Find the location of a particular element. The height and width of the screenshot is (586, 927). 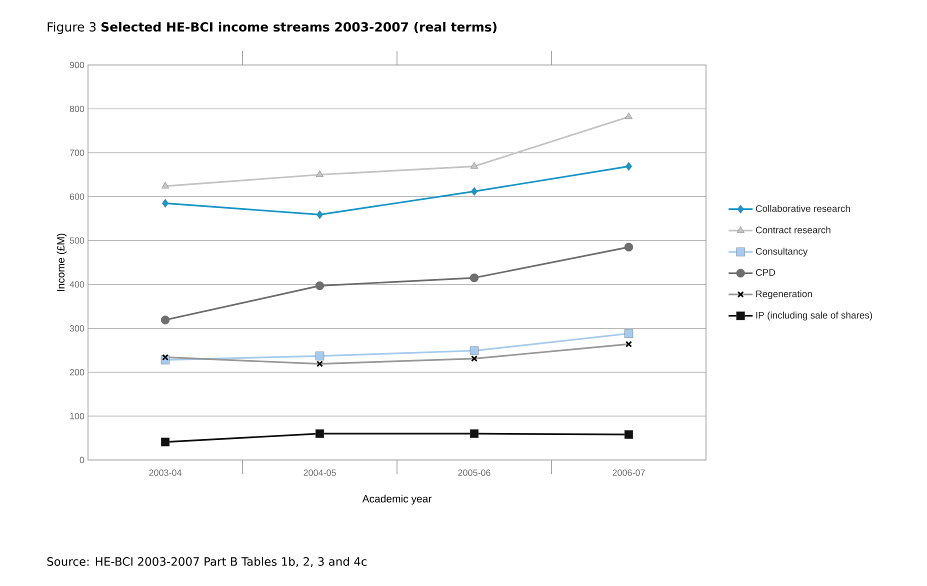

y-tick-label: 900 is located at coordinates (77, 65).